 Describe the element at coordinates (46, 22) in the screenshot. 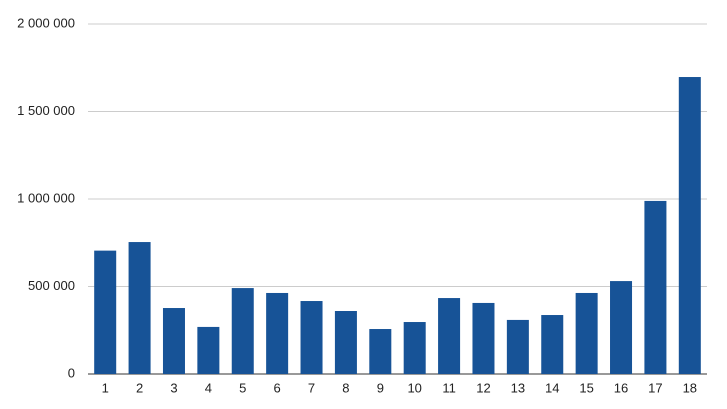

I see `y-tick-label: 2 000 000` at that location.